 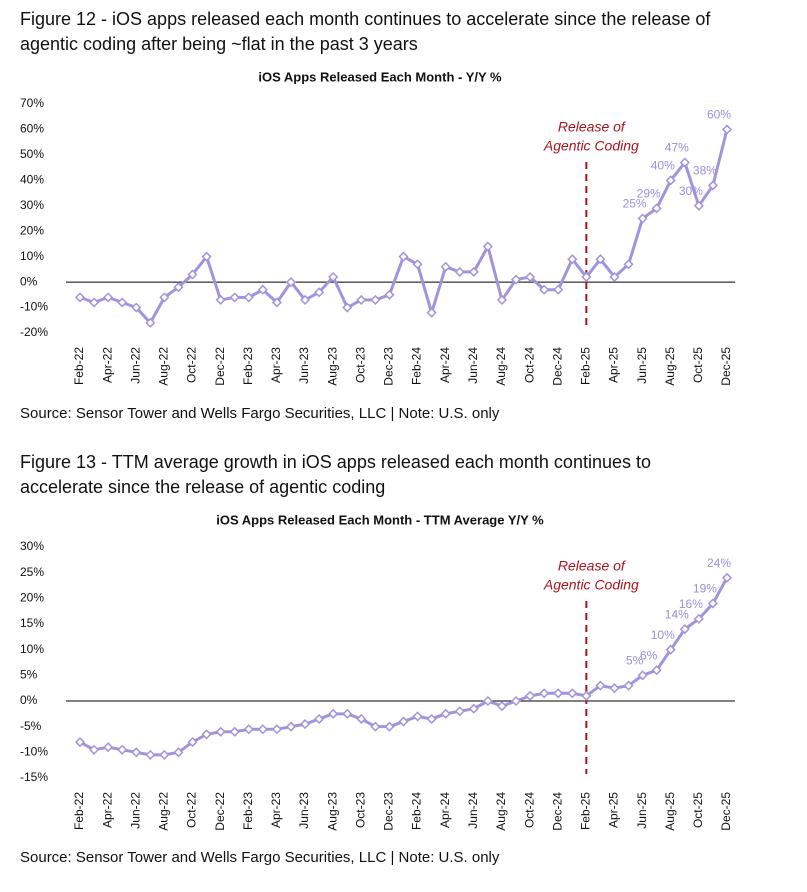 What do you see at coordinates (360, 365) in the screenshot?
I see `x-tick-label: Oct-23` at bounding box center [360, 365].